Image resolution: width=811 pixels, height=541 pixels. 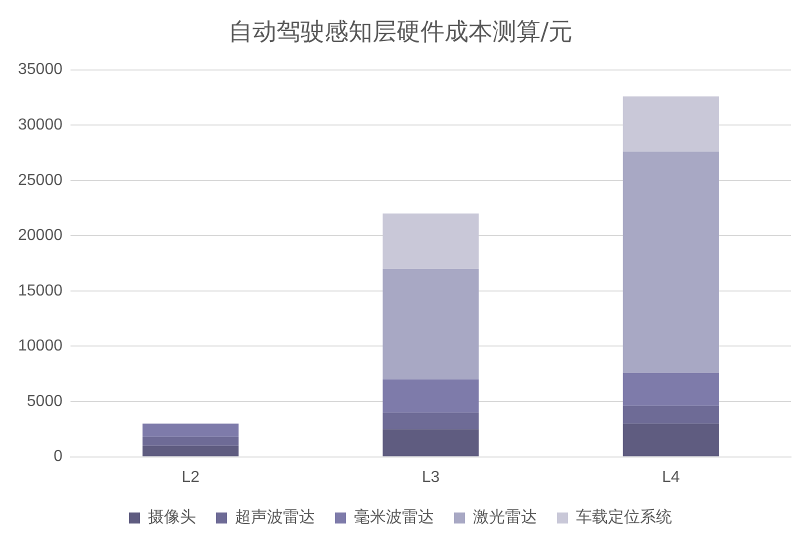 I want to click on y-tick-label: 5000, so click(x=44, y=401).